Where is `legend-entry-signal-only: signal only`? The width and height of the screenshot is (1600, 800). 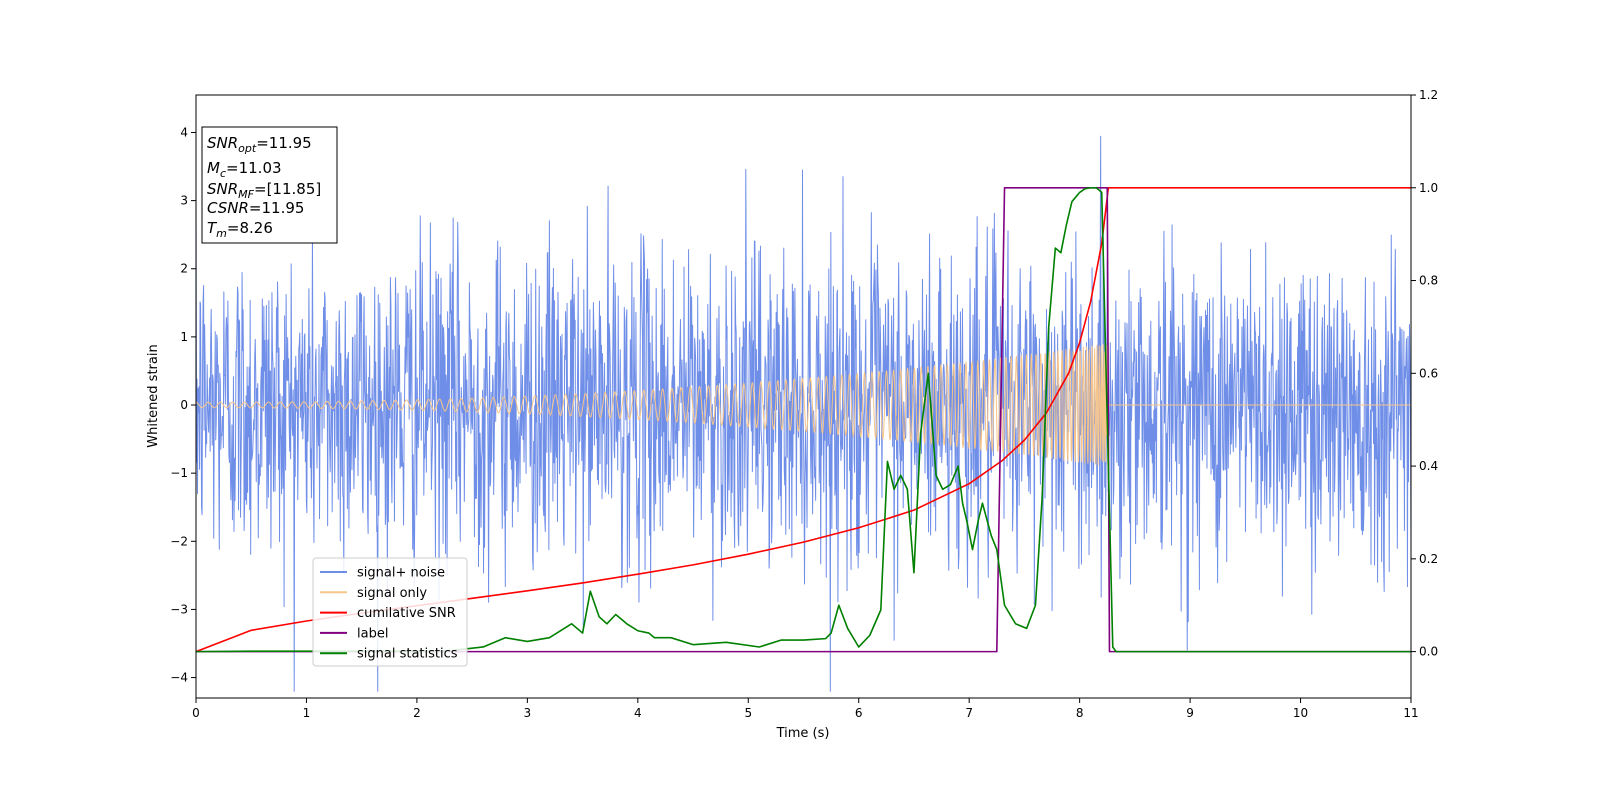
legend-entry-signal-only: signal only is located at coordinates (392, 593).